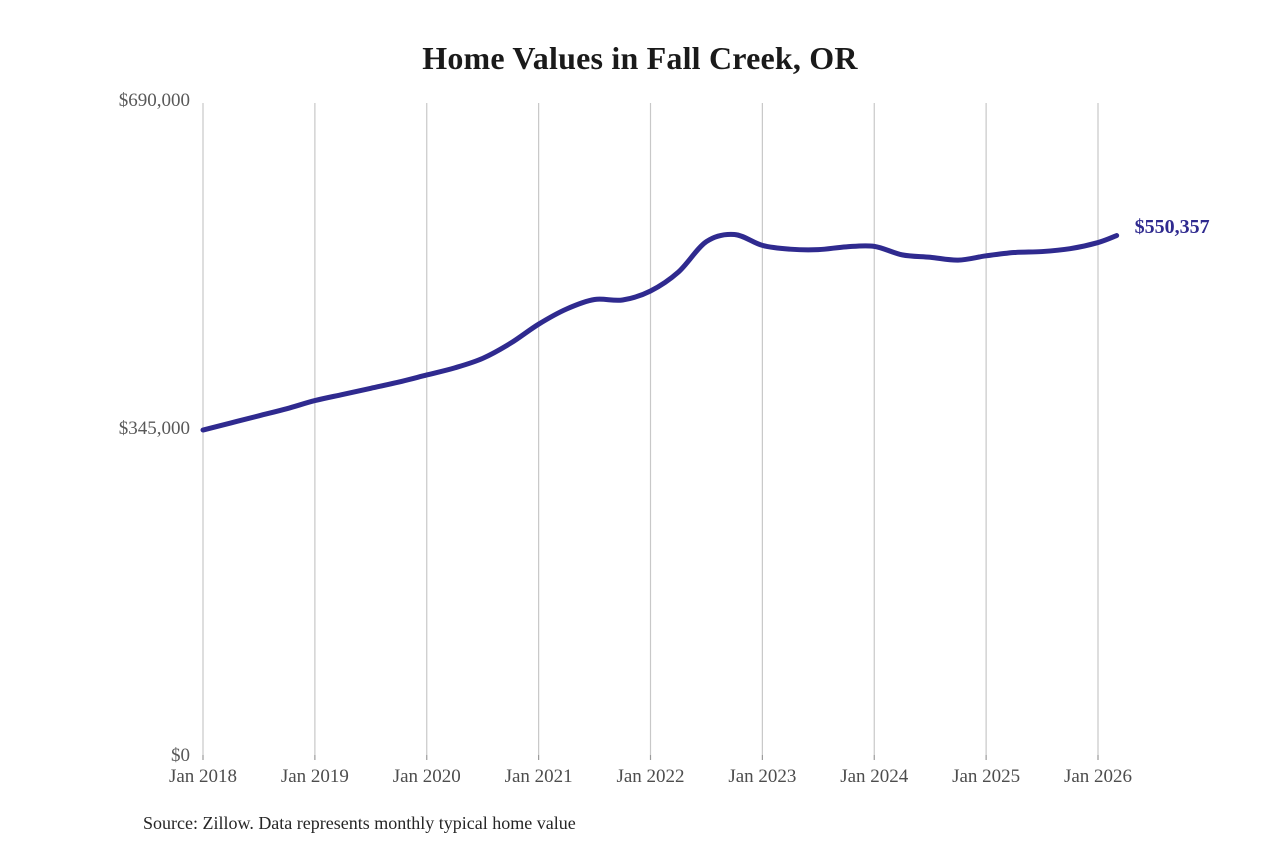 This screenshot has height=853, width=1280. I want to click on end-value-annotation: $550,357, so click(1172, 226).